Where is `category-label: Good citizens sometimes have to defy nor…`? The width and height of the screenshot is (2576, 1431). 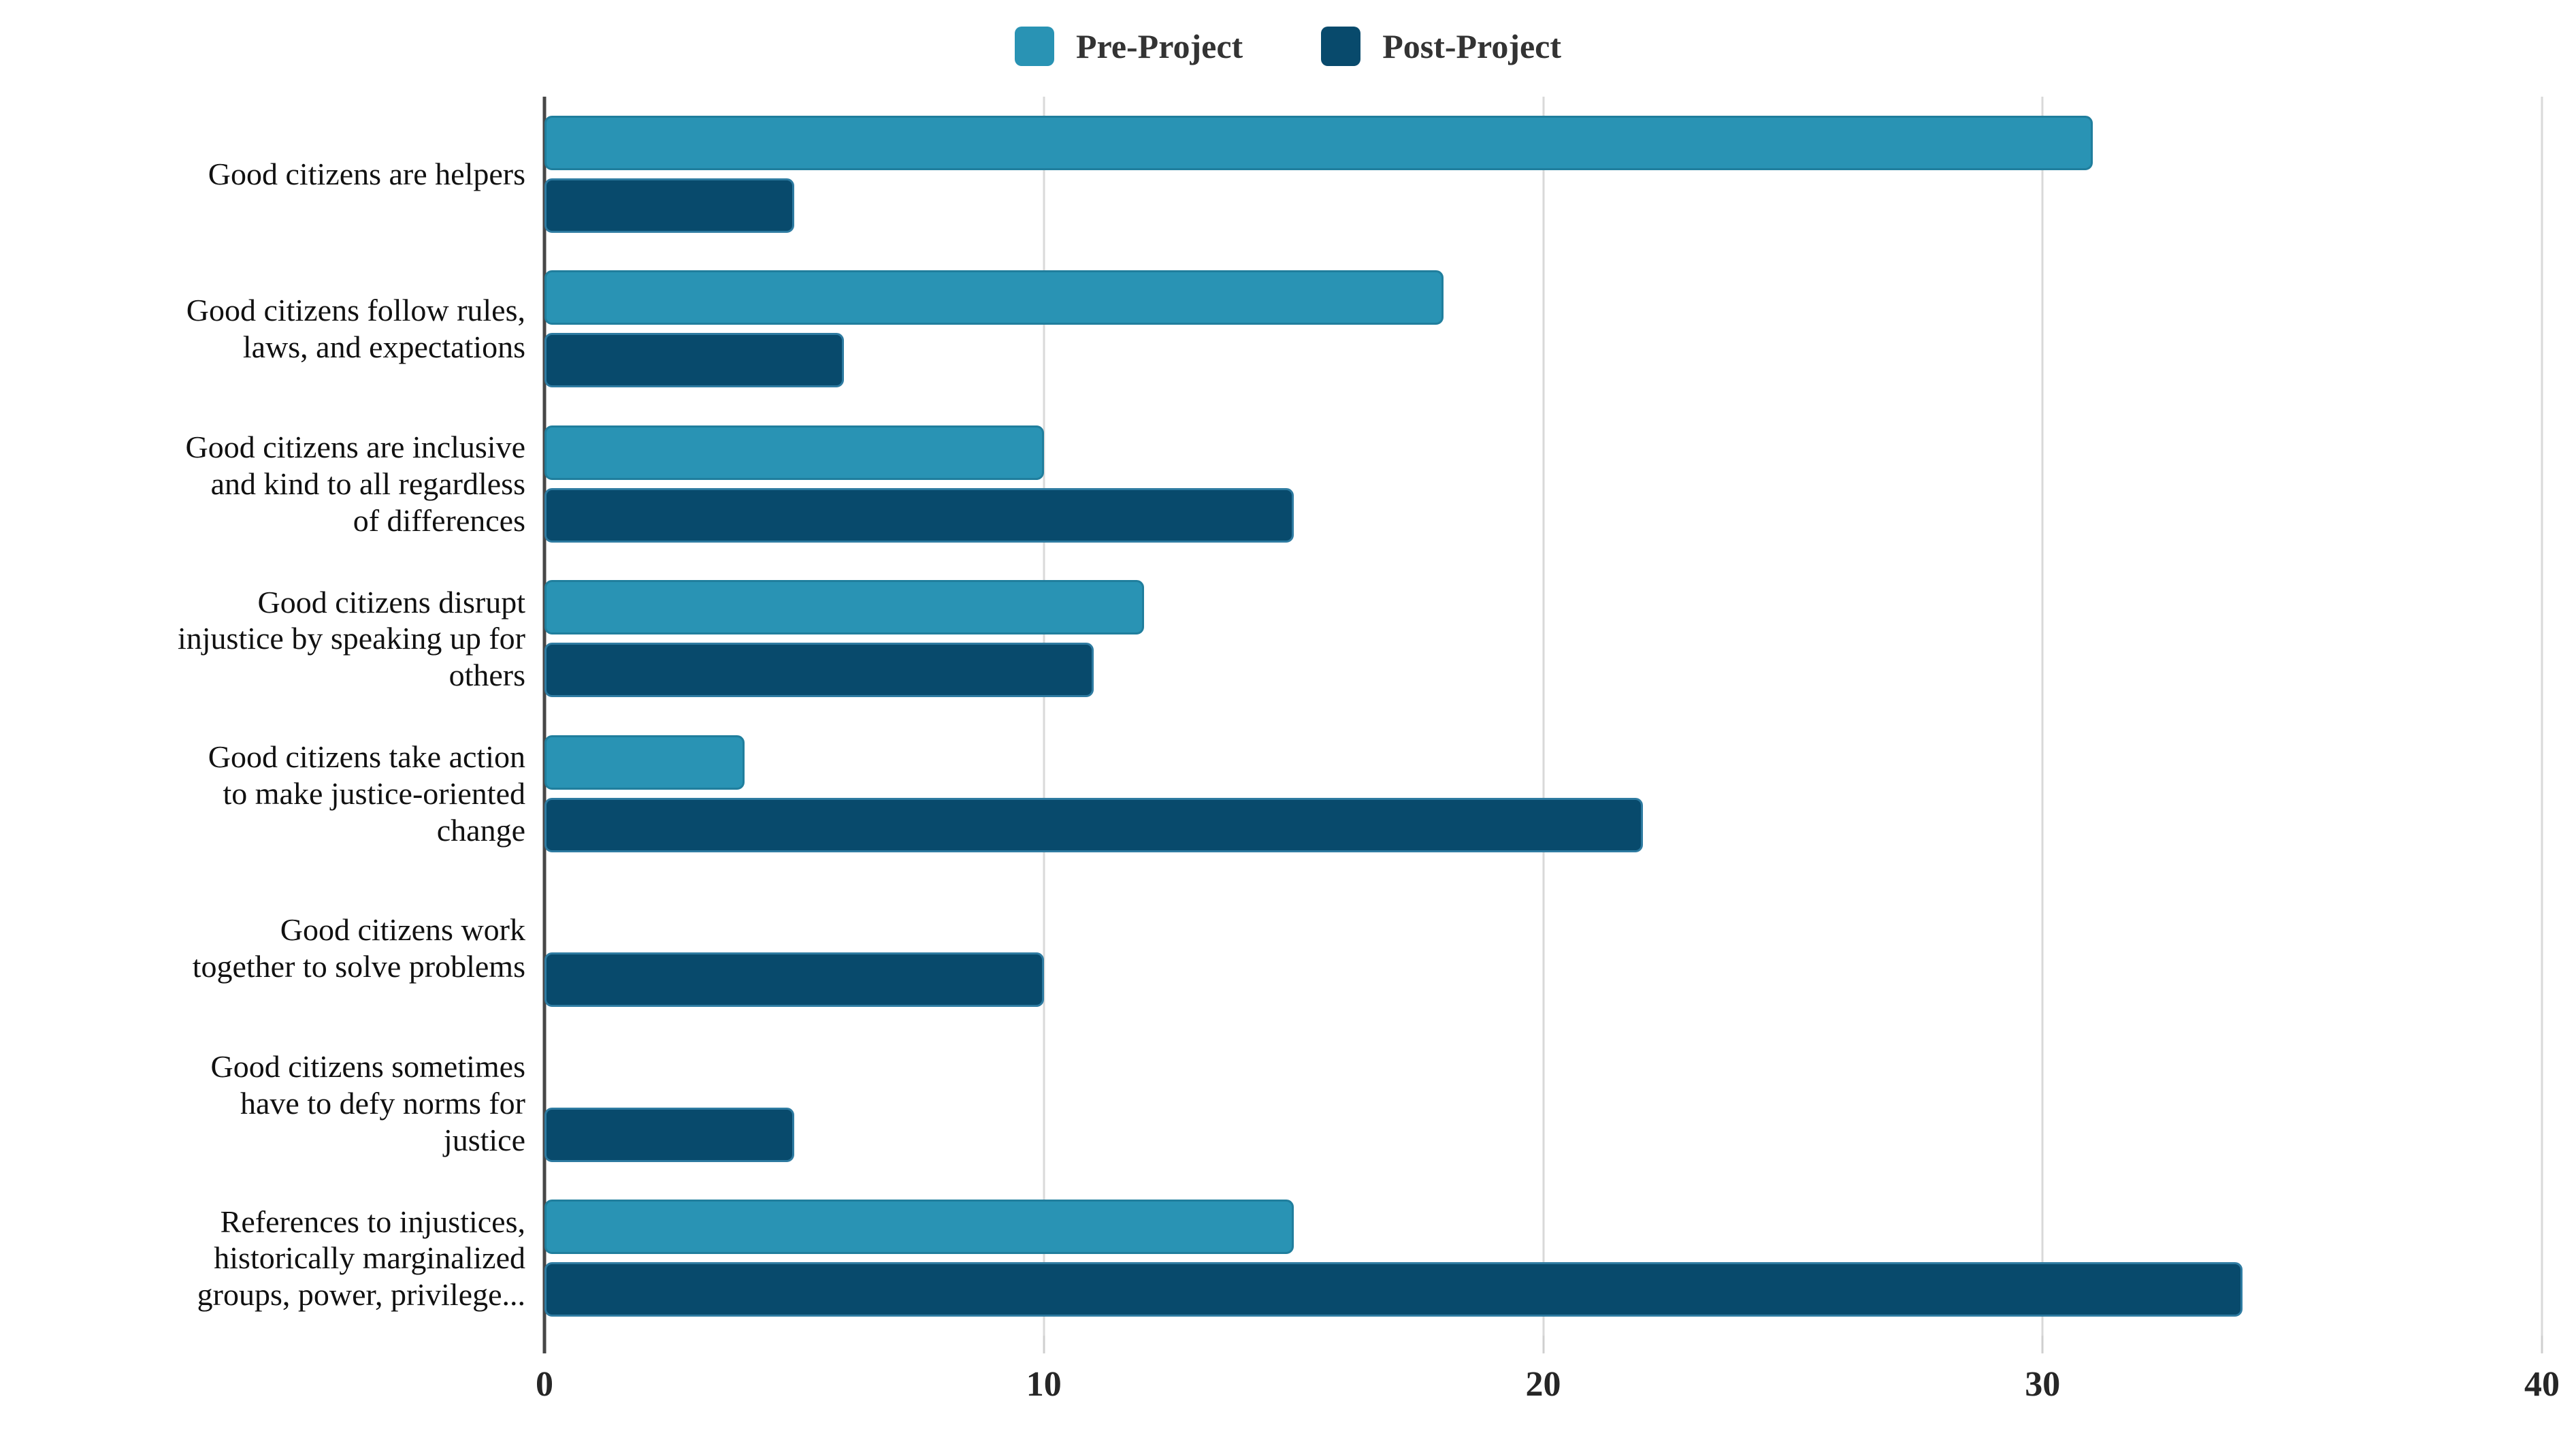
category-label: Good citizens sometimes have to defy nor… is located at coordinates (367, 1103).